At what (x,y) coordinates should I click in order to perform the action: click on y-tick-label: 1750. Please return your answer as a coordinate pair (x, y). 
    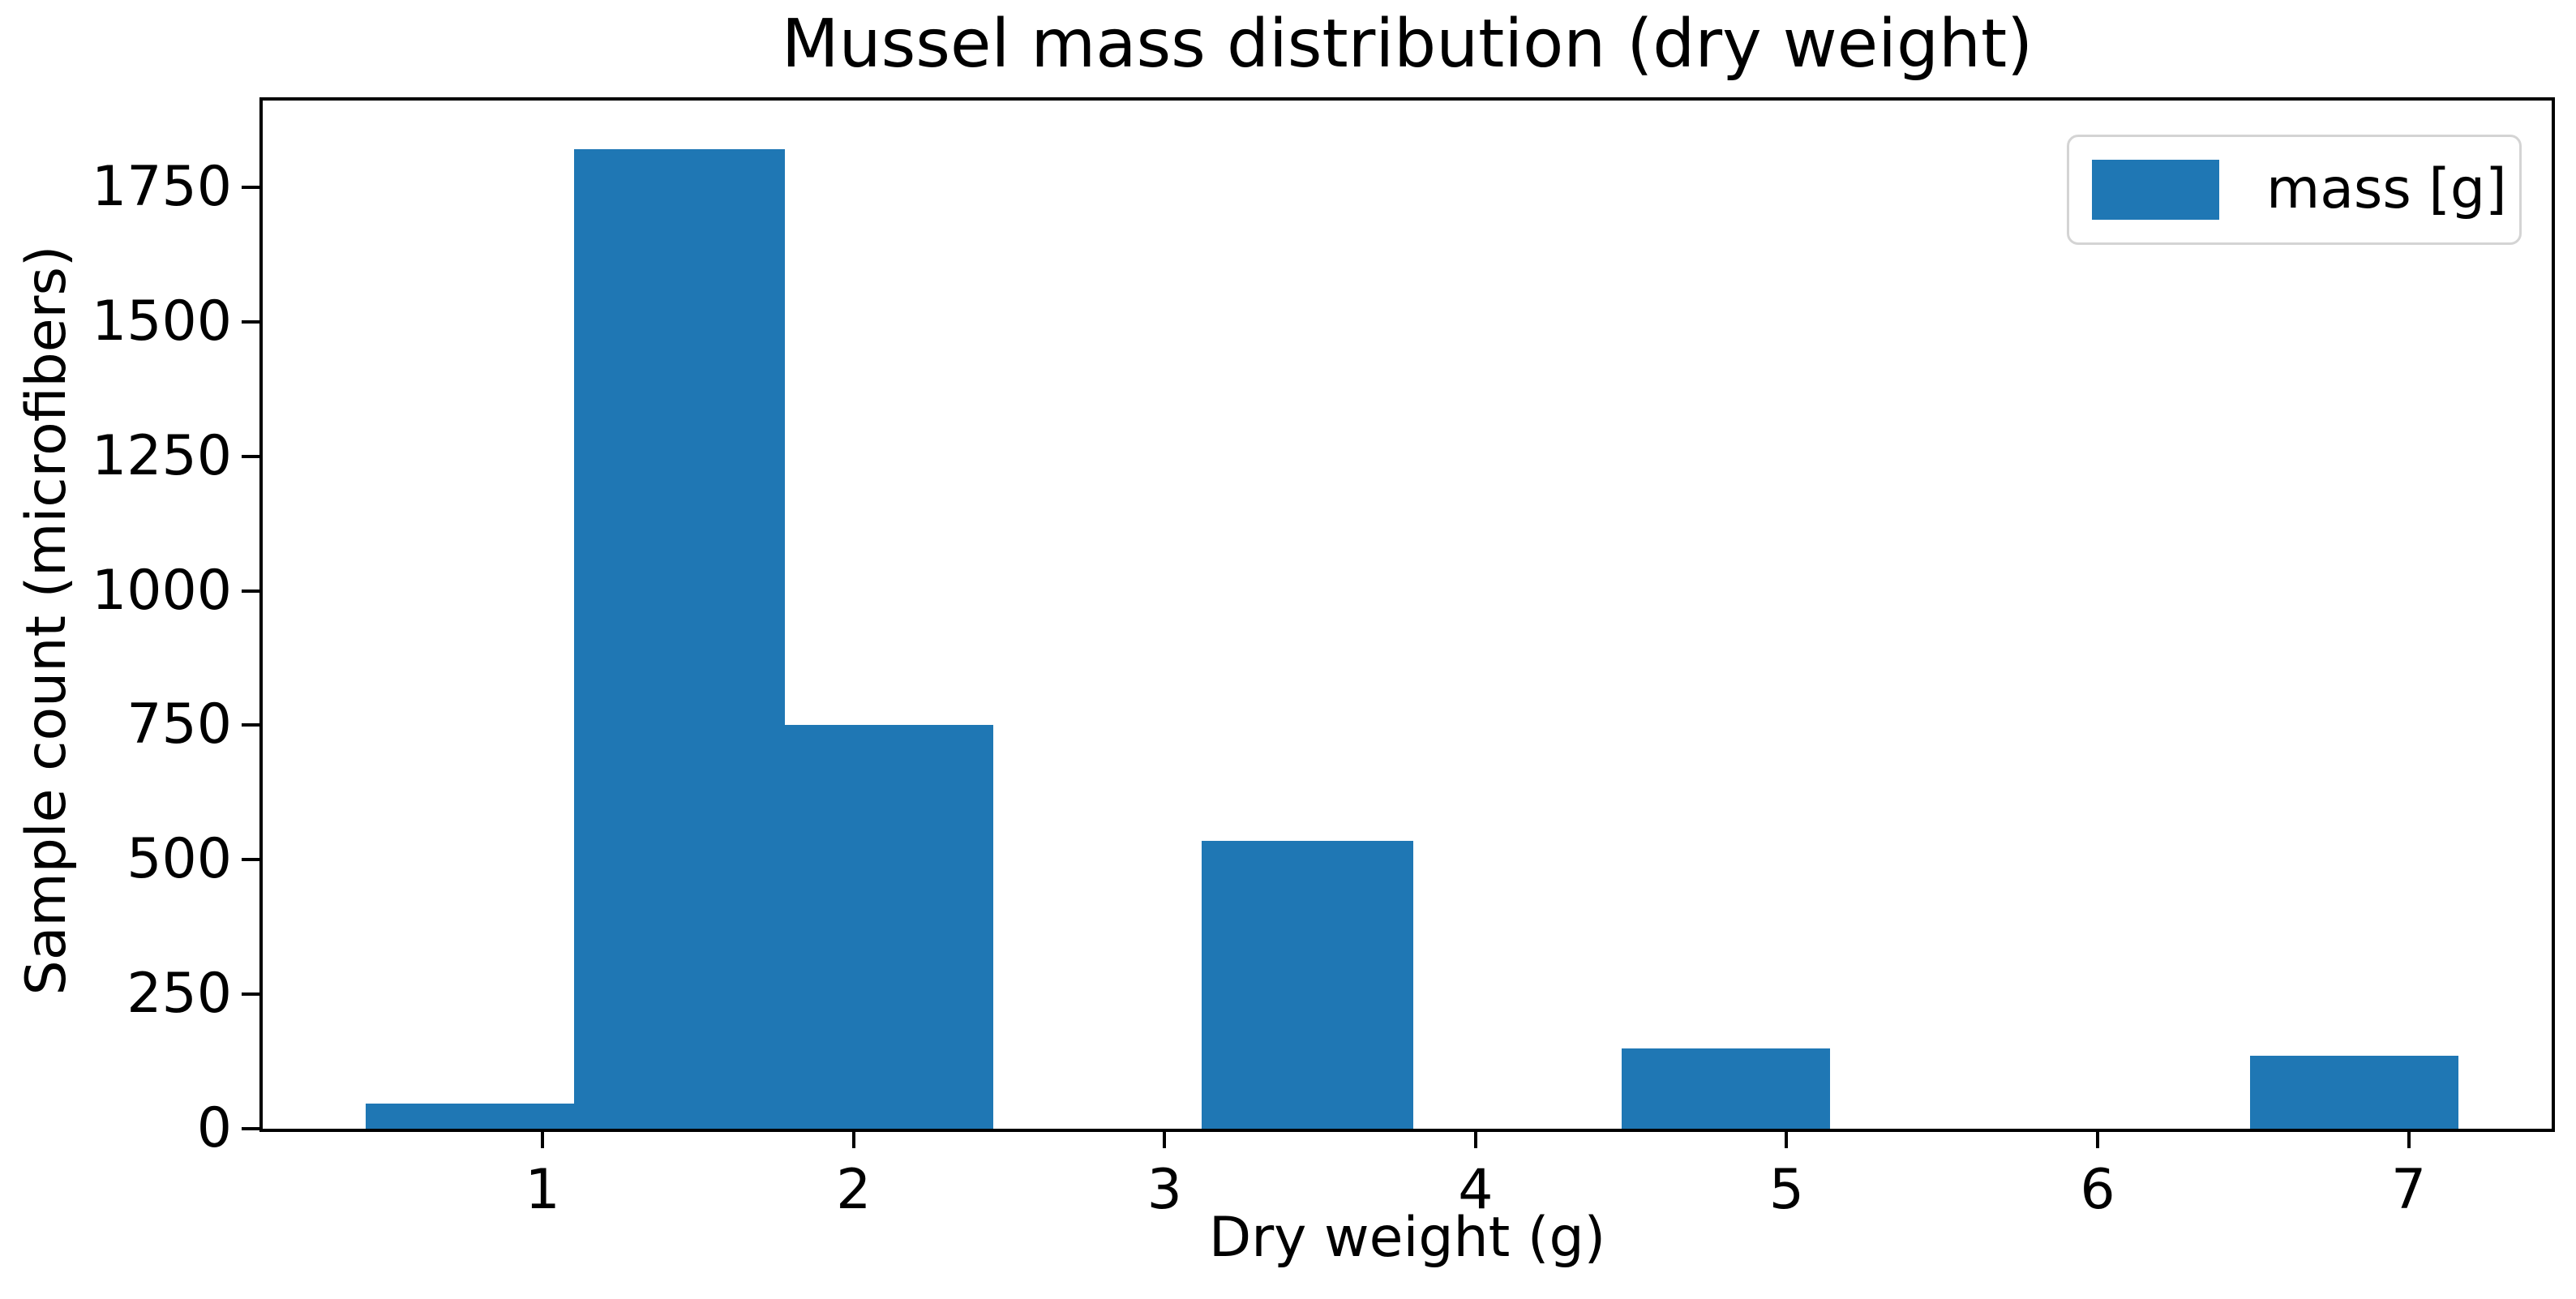
    Looking at the image, I should click on (161, 186).